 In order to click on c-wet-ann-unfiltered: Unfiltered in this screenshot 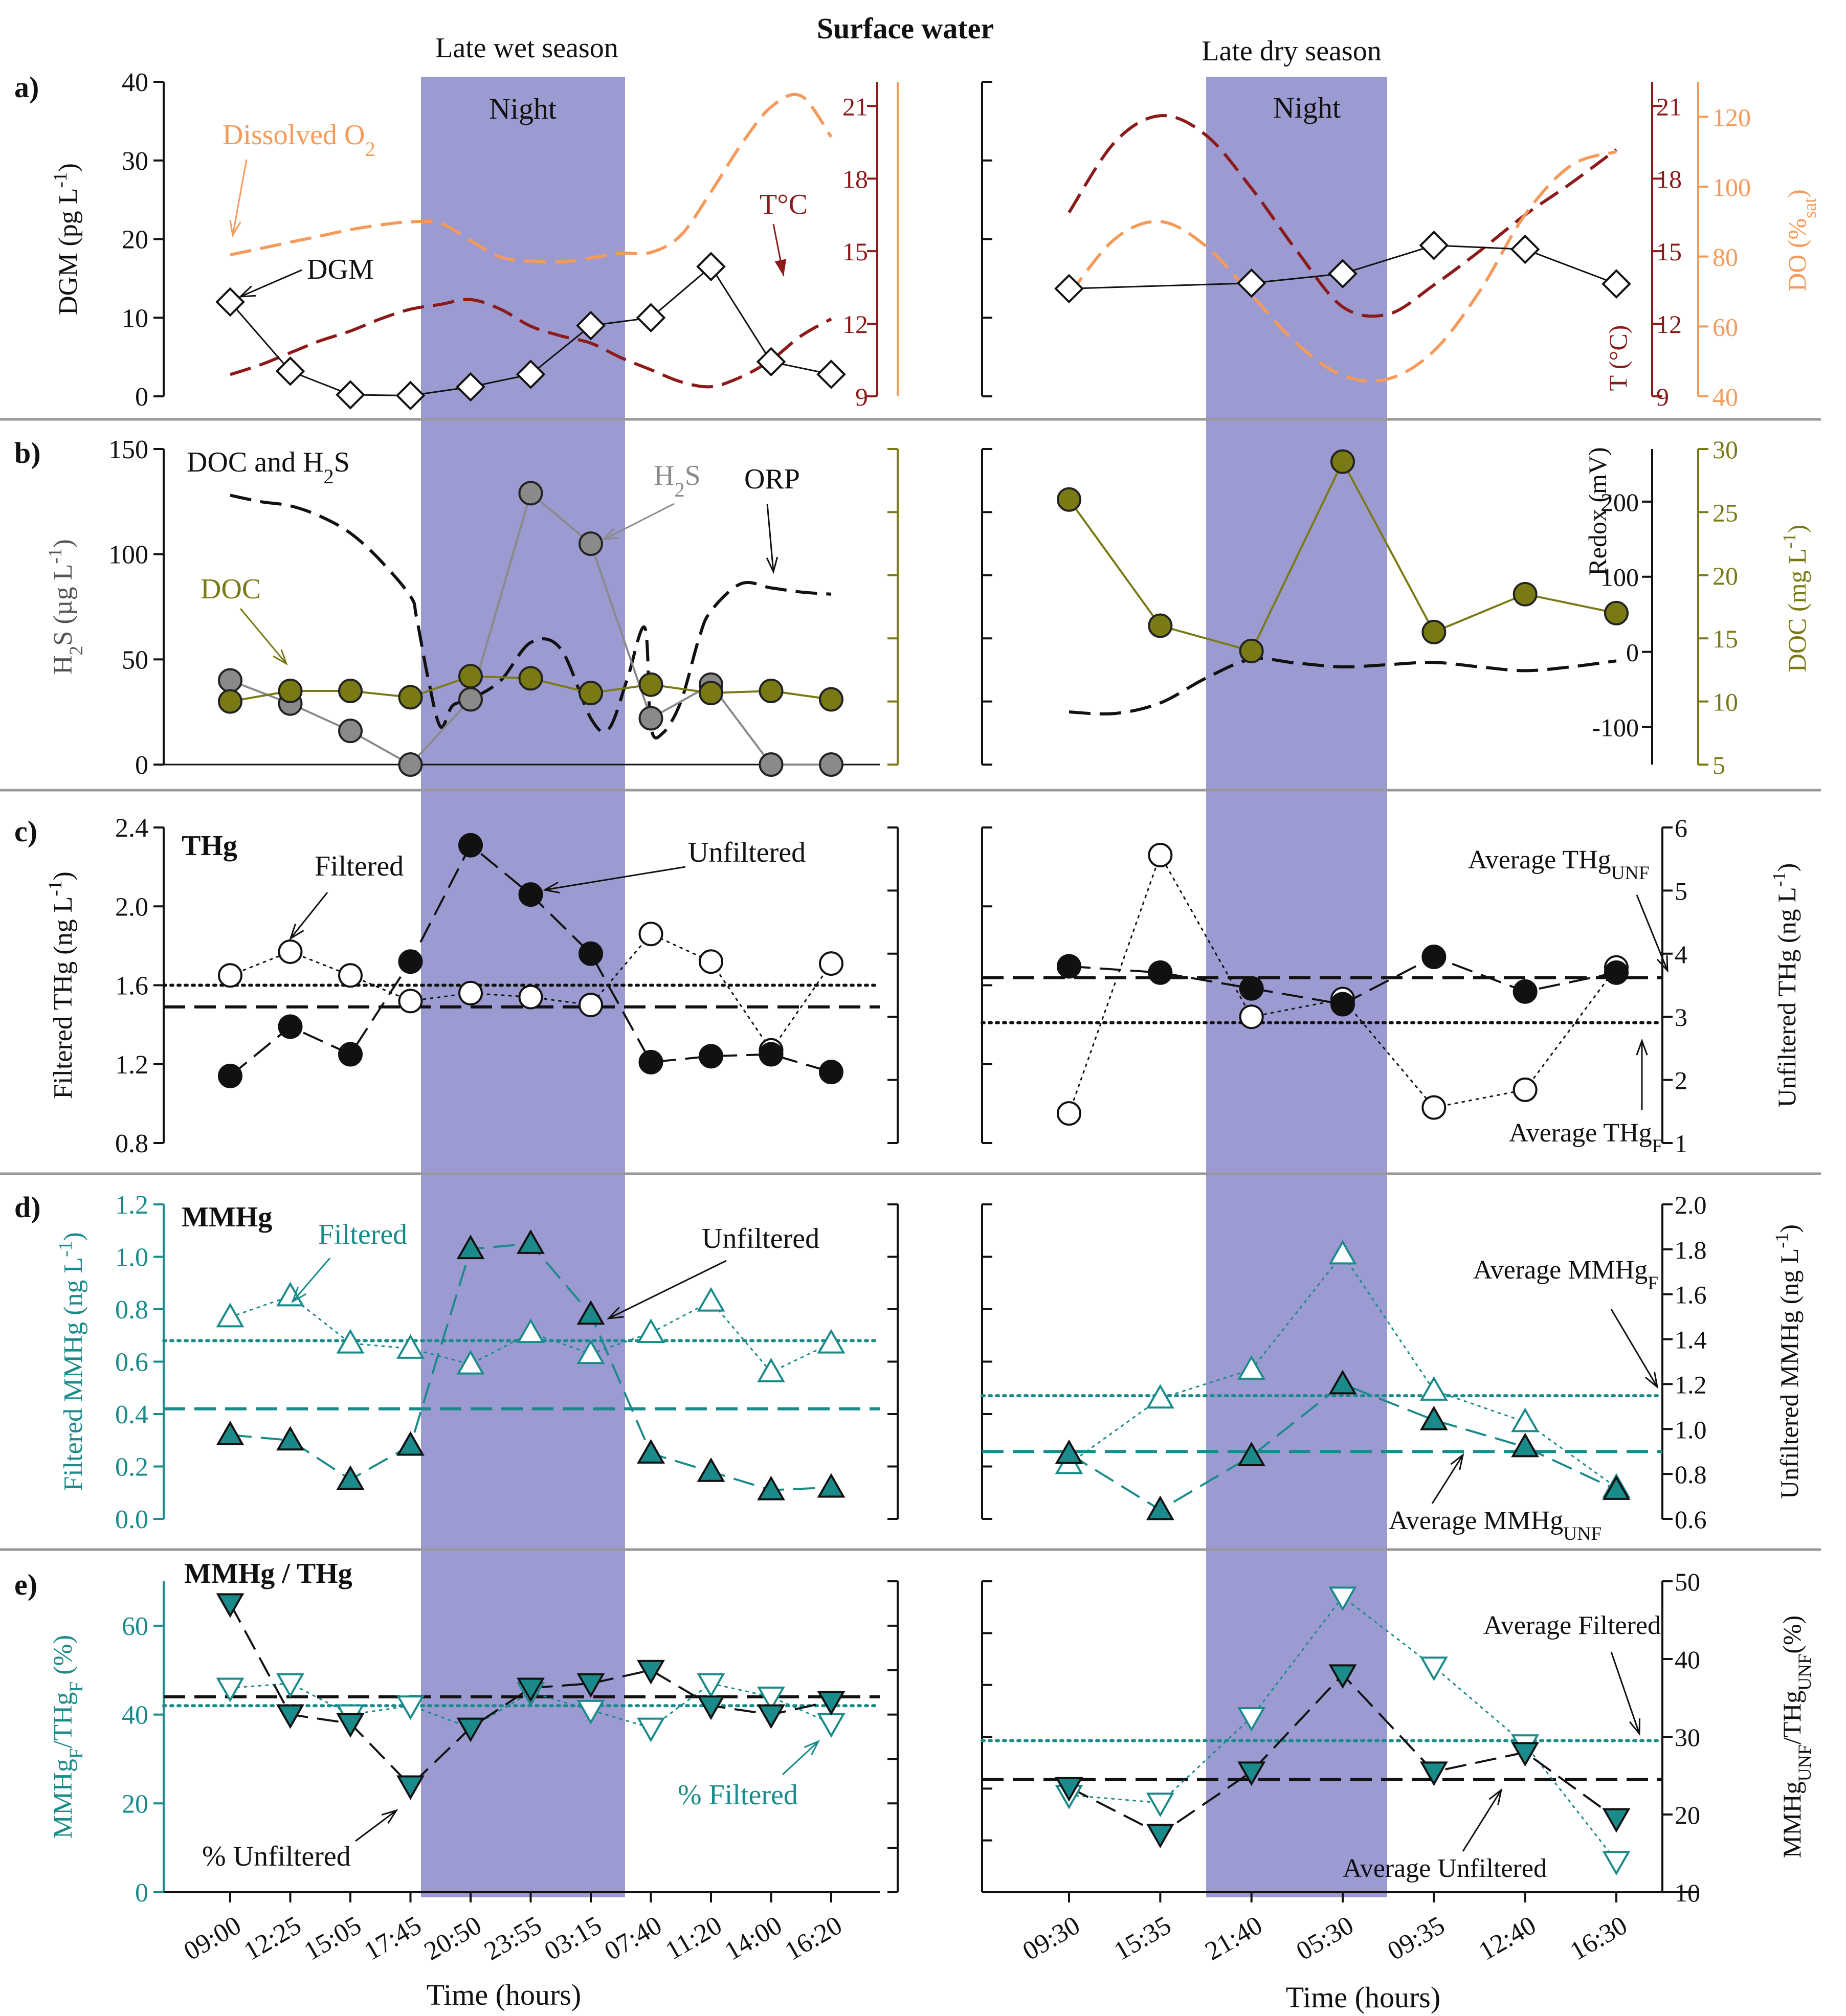, I will do `click(747, 852)`.